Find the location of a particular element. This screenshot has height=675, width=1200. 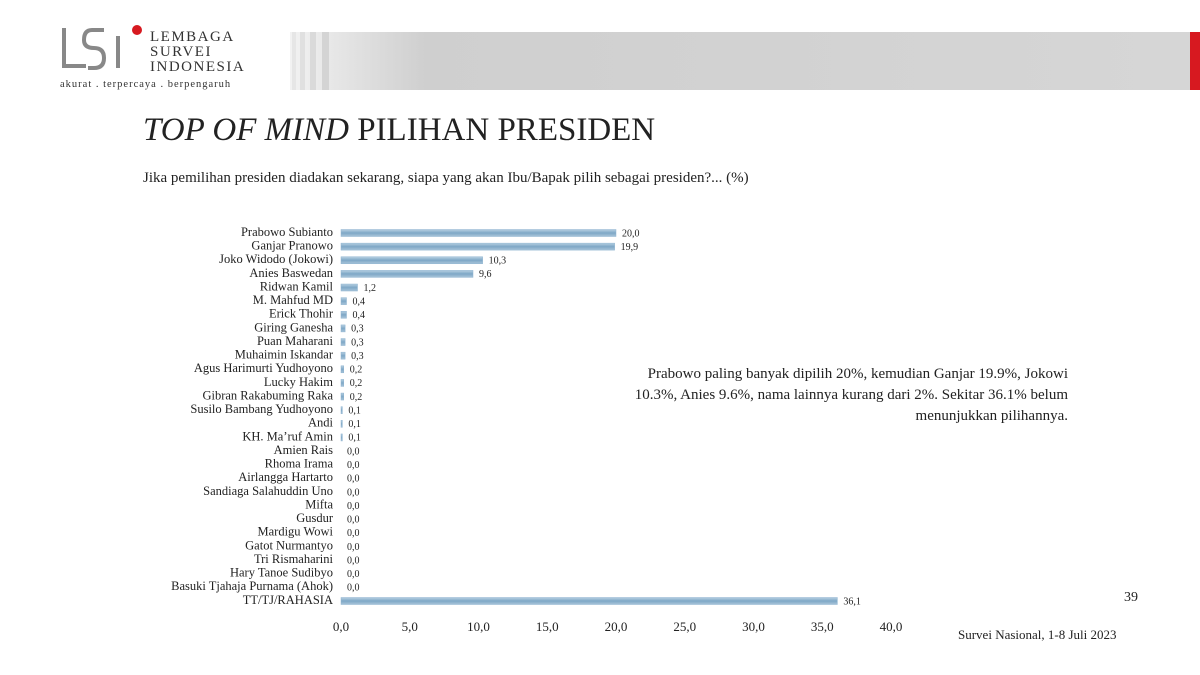

logo-text: SURVEI is located at coordinates (181, 52).